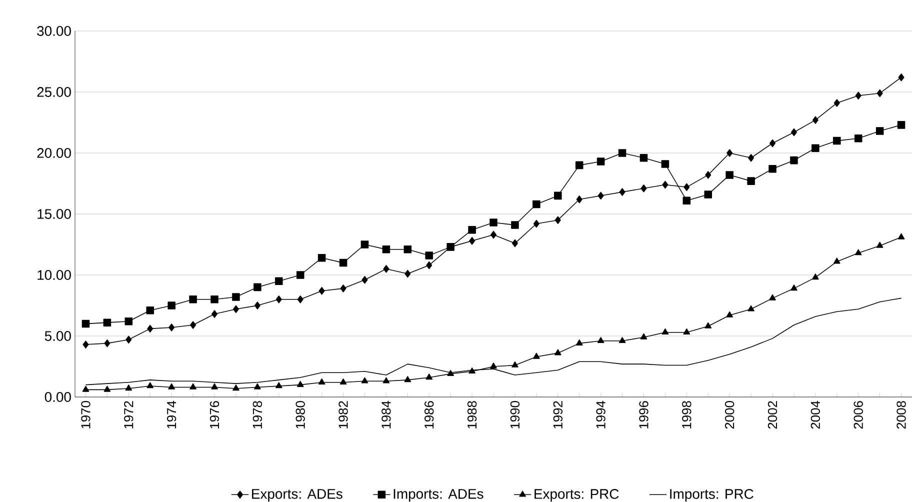 This screenshot has width=917, height=502. What do you see at coordinates (773, 415) in the screenshot?
I see `x-tick-label: 2002` at bounding box center [773, 415].